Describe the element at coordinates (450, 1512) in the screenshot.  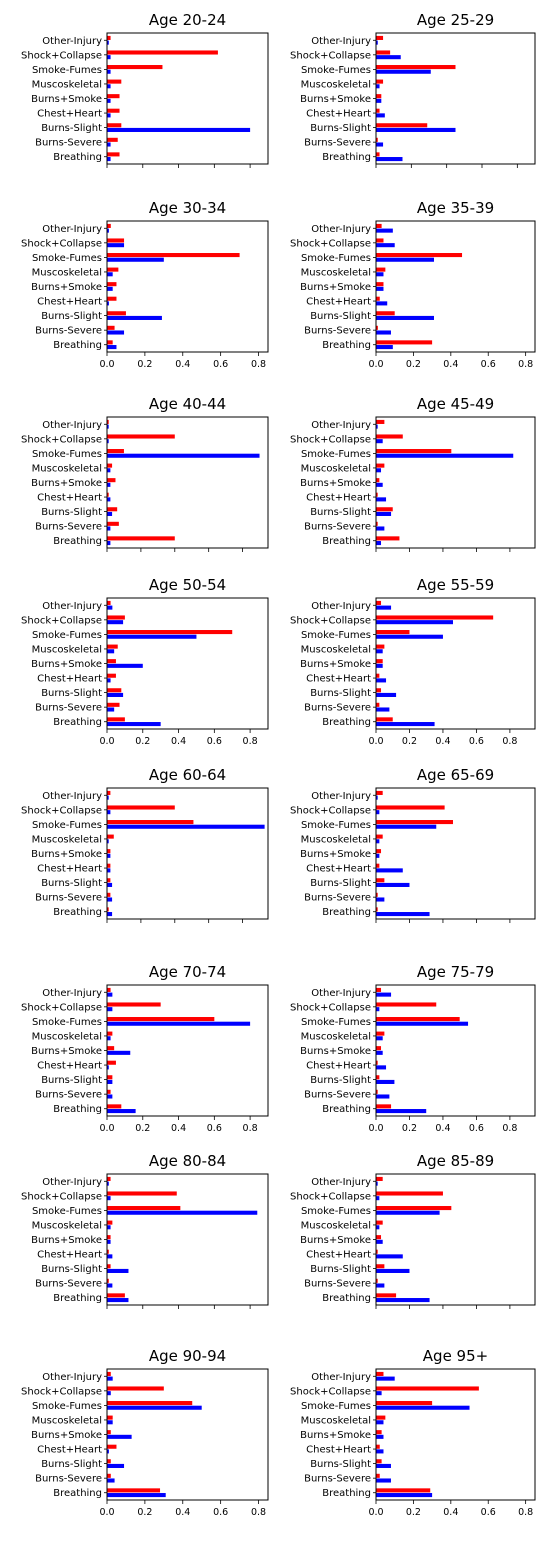
I see `x-tick-label: 0.4` at that location.